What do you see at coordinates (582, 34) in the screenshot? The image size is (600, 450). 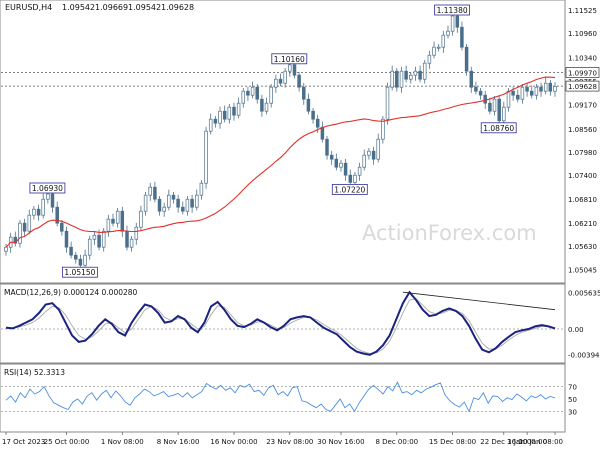 I see `price-y-tick: 1.10960` at bounding box center [582, 34].